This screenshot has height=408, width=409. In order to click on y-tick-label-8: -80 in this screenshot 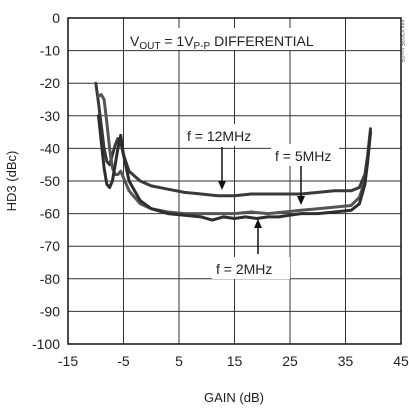, I will do `click(50, 279)`.